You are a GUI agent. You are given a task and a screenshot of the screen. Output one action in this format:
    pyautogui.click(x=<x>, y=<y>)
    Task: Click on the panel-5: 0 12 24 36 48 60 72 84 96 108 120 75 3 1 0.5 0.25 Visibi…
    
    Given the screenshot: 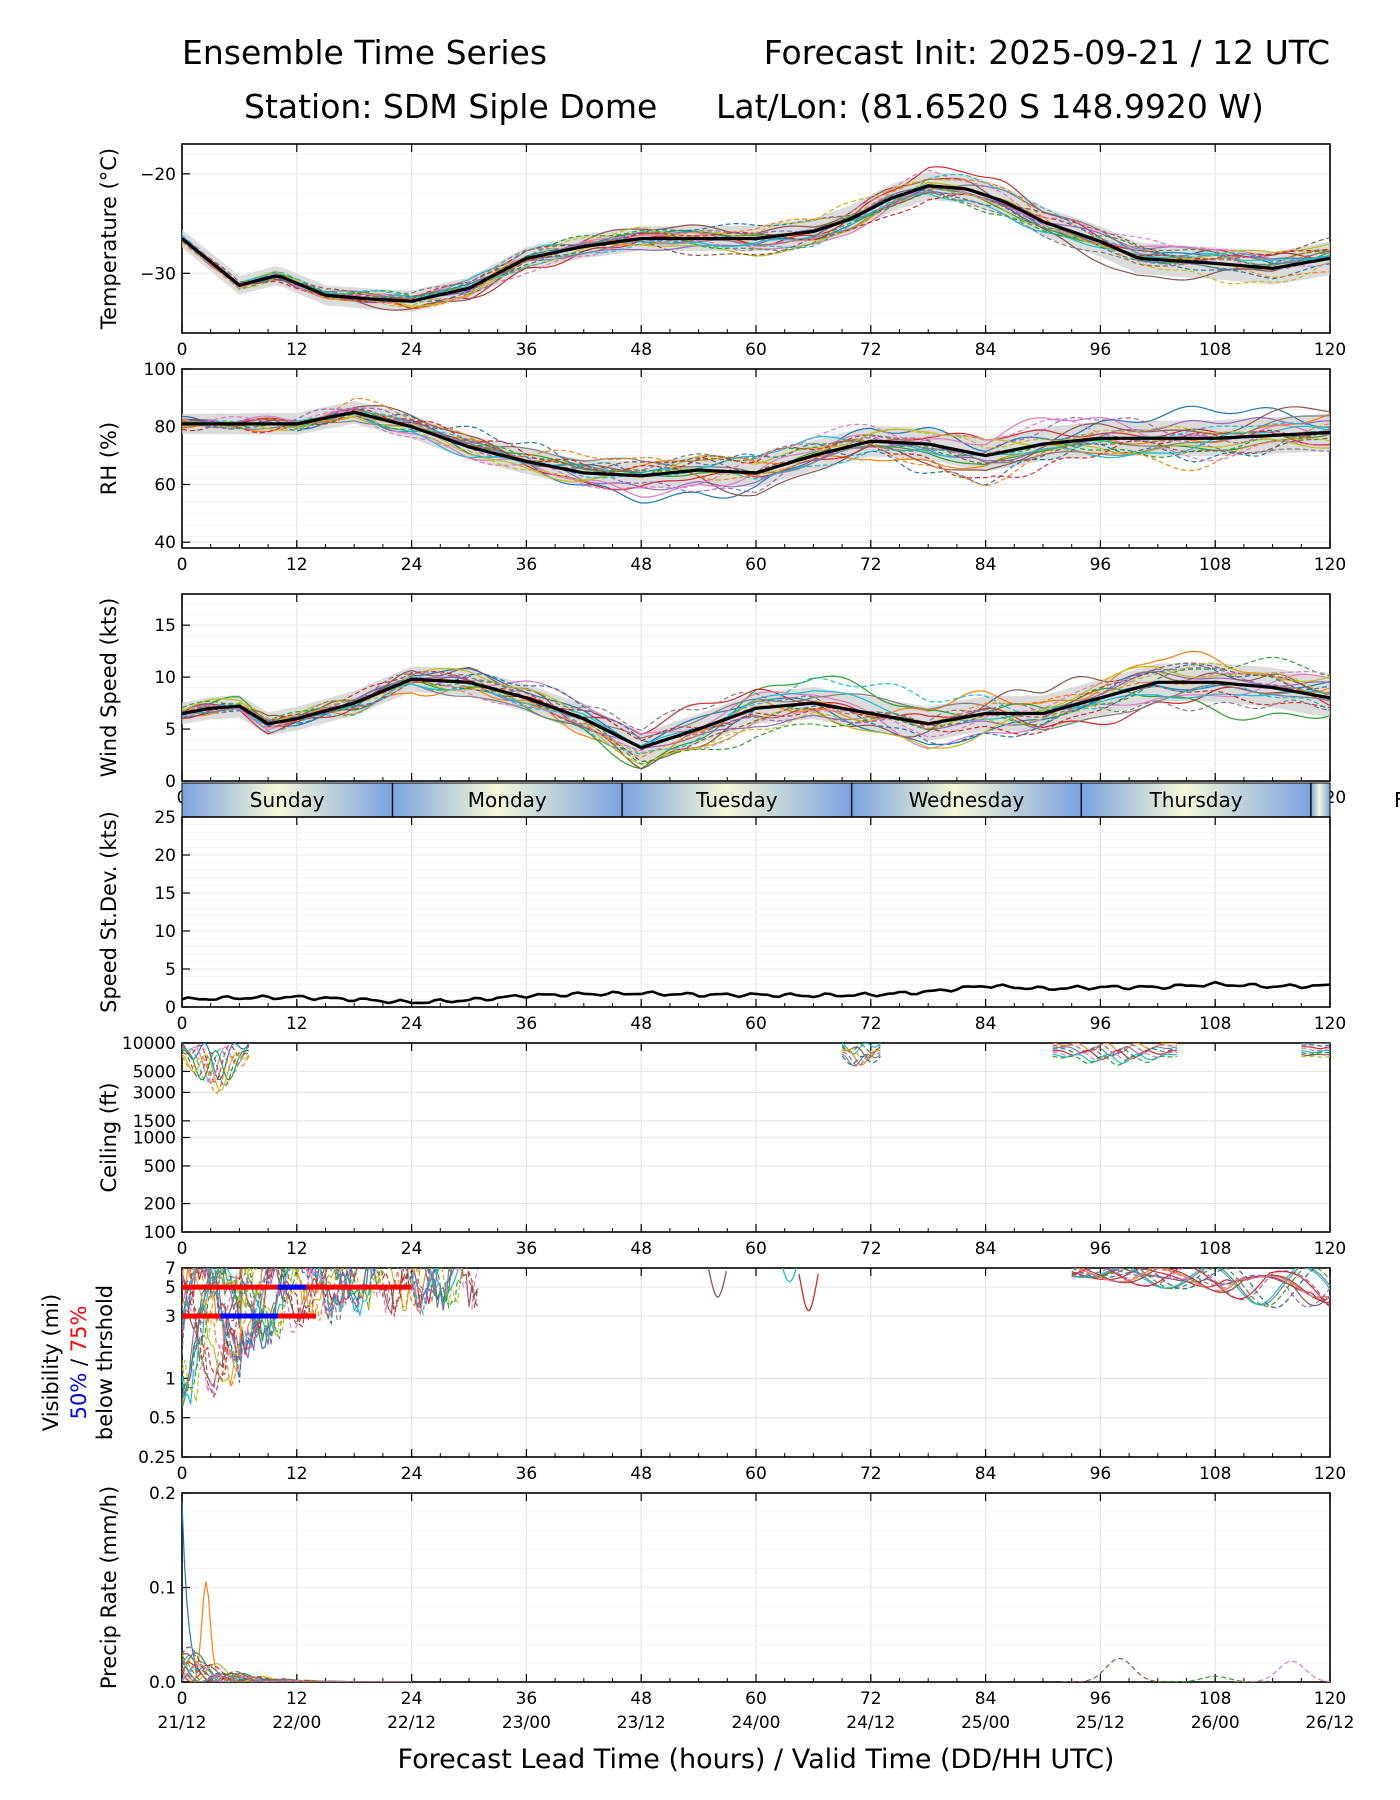 What is the action you would take?
    pyautogui.click(x=692, y=1371)
    